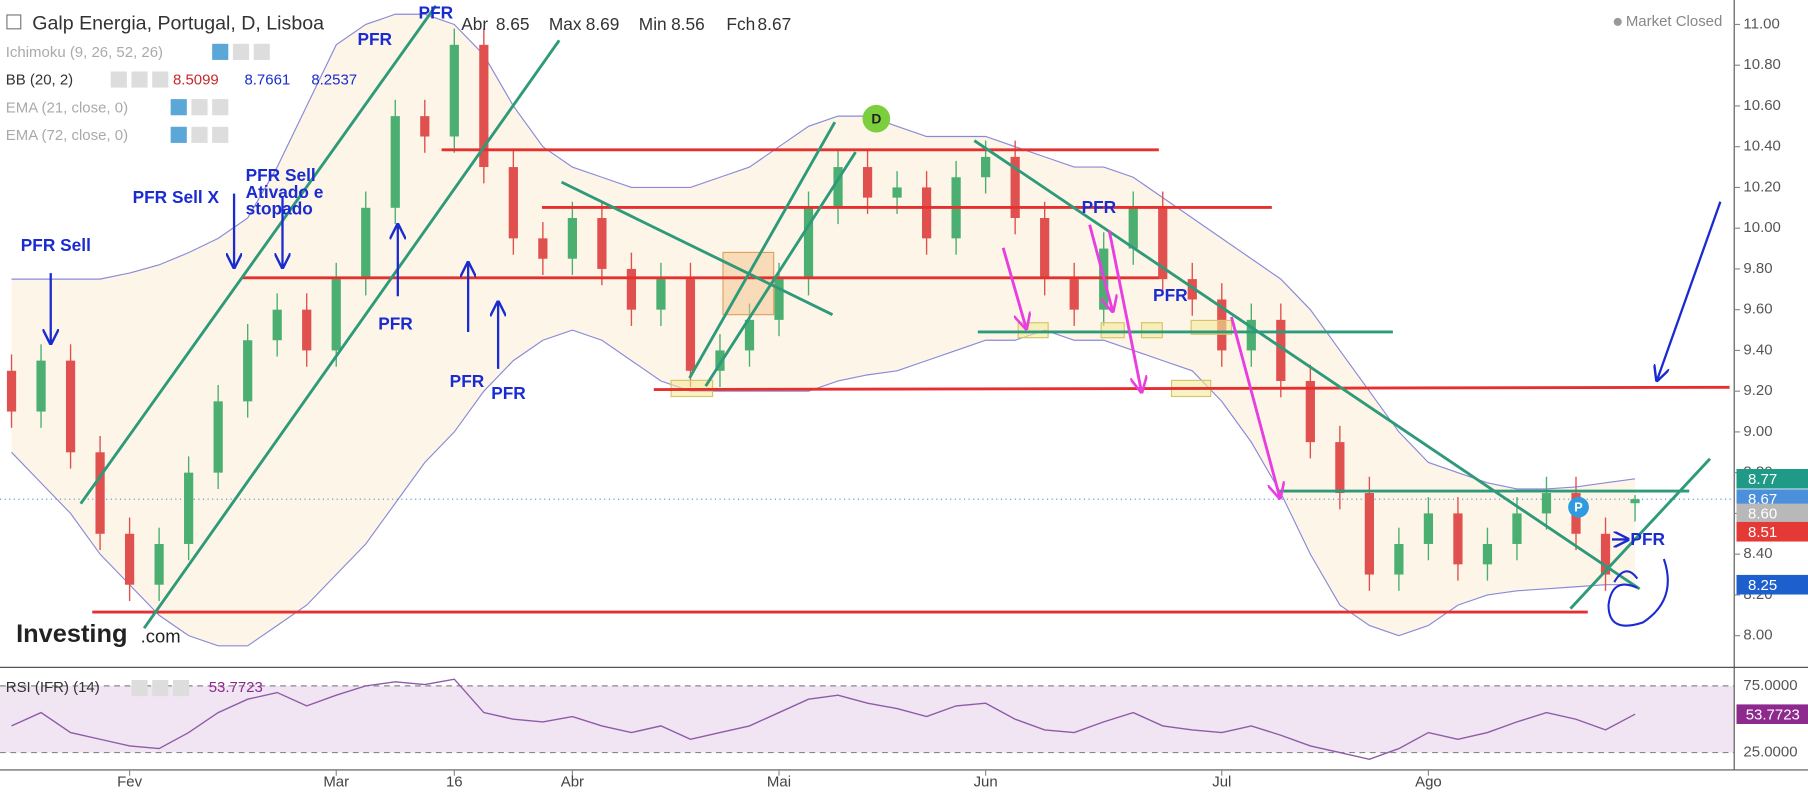  What do you see at coordinates (67, 135) in the screenshot?
I see `indicator-name: EMA (72, close, 0)` at bounding box center [67, 135].